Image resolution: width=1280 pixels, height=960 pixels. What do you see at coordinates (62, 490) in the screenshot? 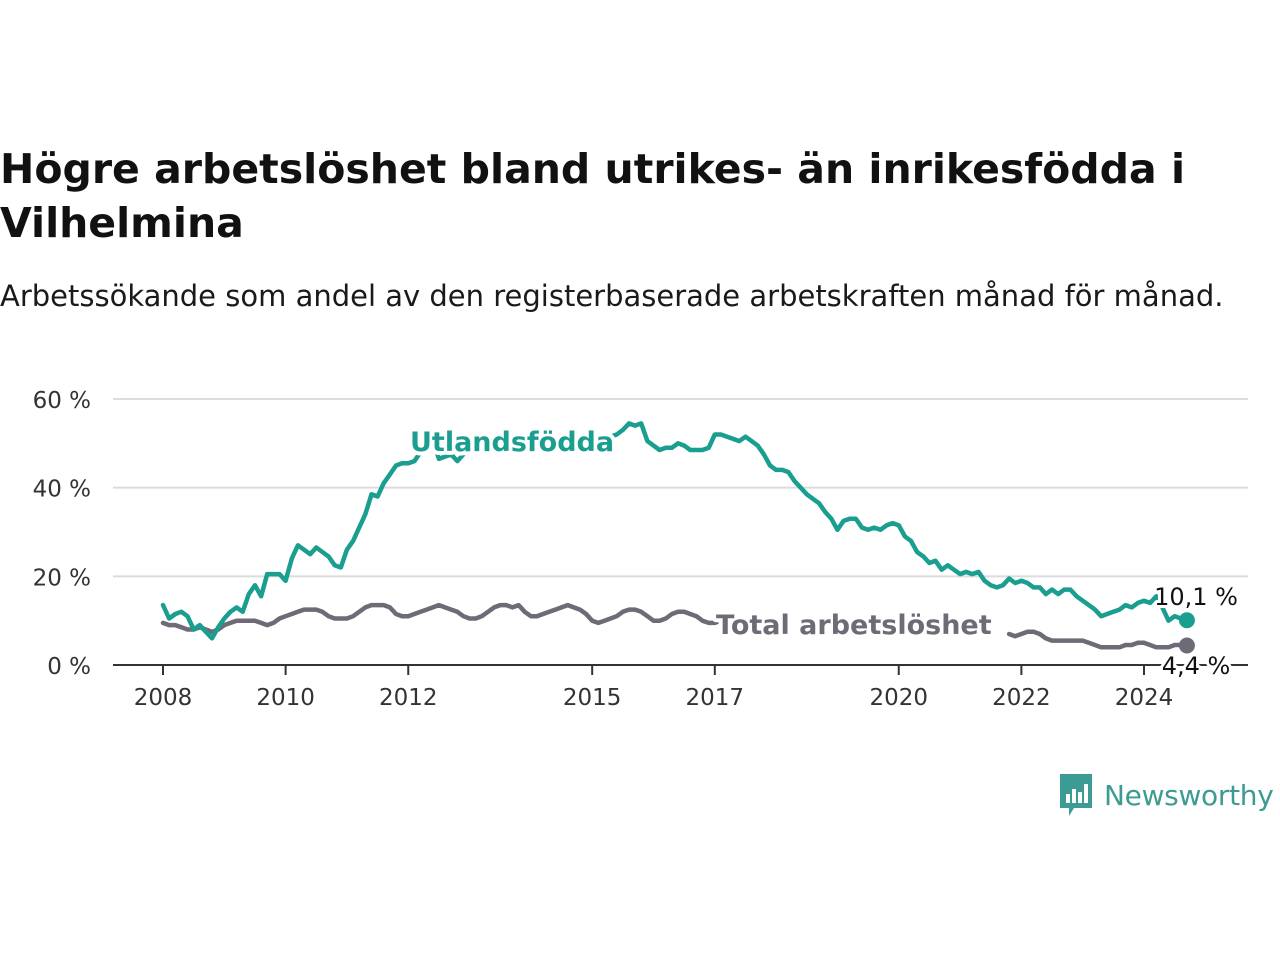
I see `y-tick-label: 40 %` at bounding box center [62, 490].